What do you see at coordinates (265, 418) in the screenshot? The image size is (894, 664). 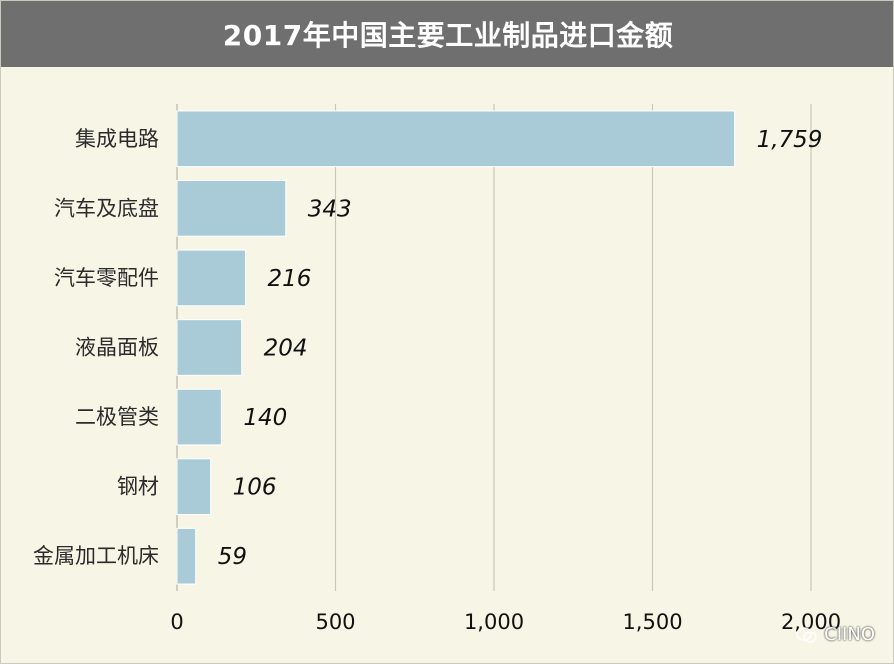 I see `value-label: 140` at bounding box center [265, 418].